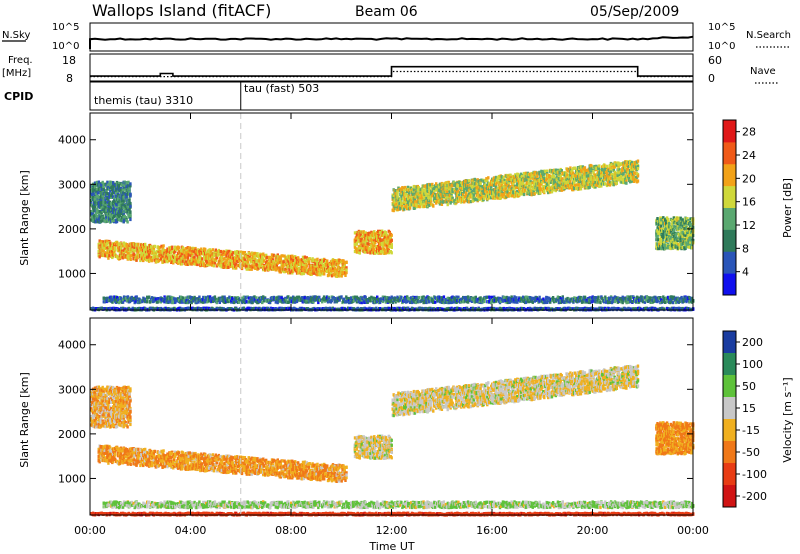 Image resolution: width=800 pixels, height=554 pixels. I want to click on noise-panel: N.Sky 10^5 10^0 10^5 10^0 N.Search, so click(396, 37).